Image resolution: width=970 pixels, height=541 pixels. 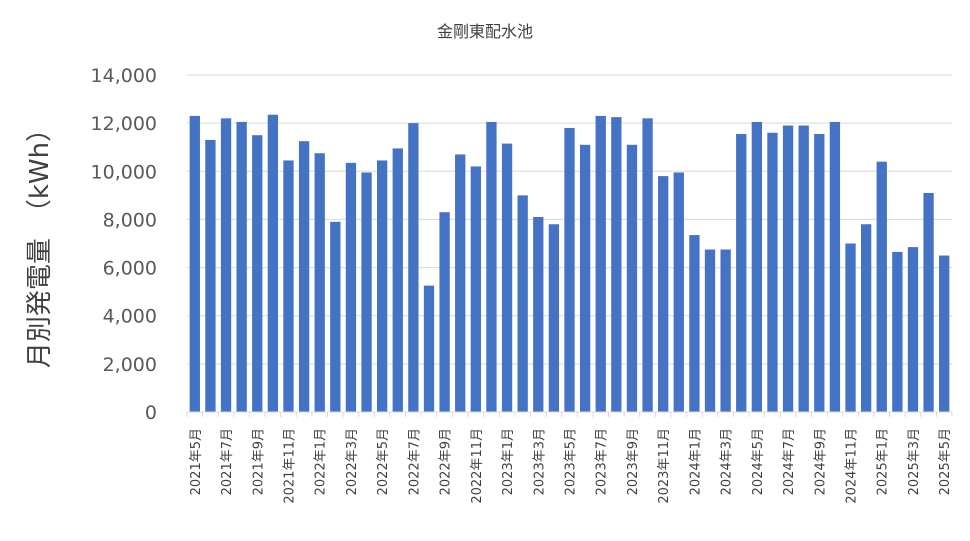 What do you see at coordinates (539, 461) in the screenshot?
I see `x-tick-label: 2023年3月` at bounding box center [539, 461].